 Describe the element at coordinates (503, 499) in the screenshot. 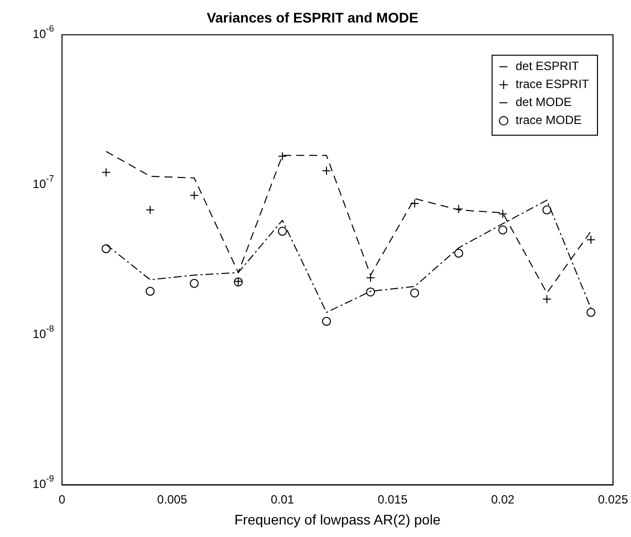

I see `x-tick-label: 0.02` at that location.